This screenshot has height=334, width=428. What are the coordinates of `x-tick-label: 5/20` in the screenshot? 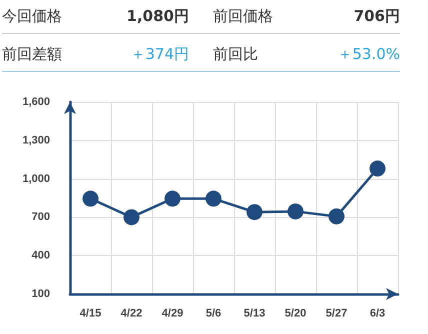 It's located at (295, 314).